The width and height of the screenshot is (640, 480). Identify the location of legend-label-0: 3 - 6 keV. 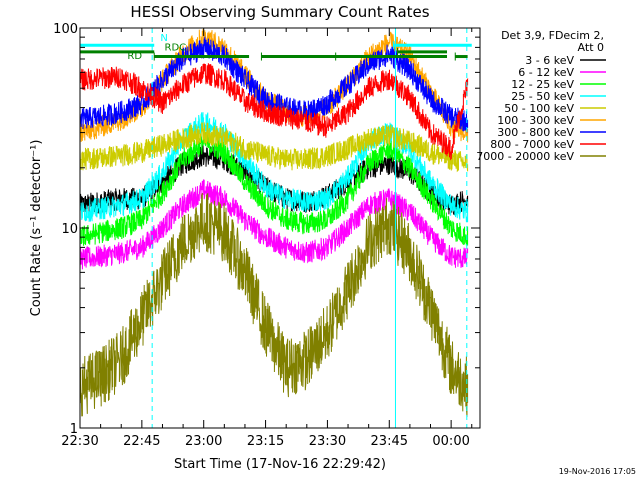
(549, 60).